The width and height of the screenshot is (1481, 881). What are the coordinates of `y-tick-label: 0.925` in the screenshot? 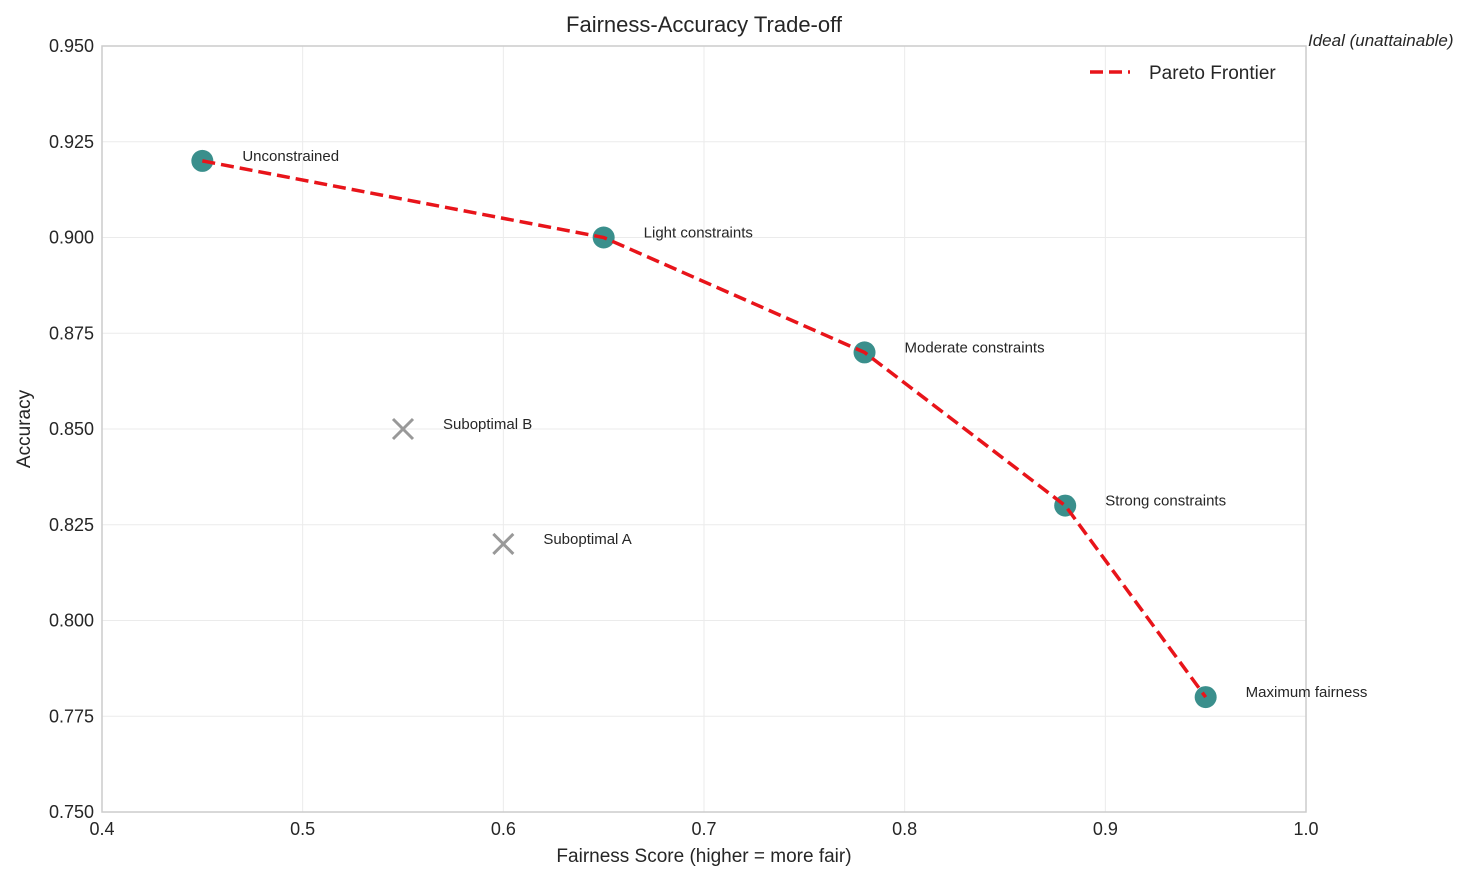 It's located at (71, 142).